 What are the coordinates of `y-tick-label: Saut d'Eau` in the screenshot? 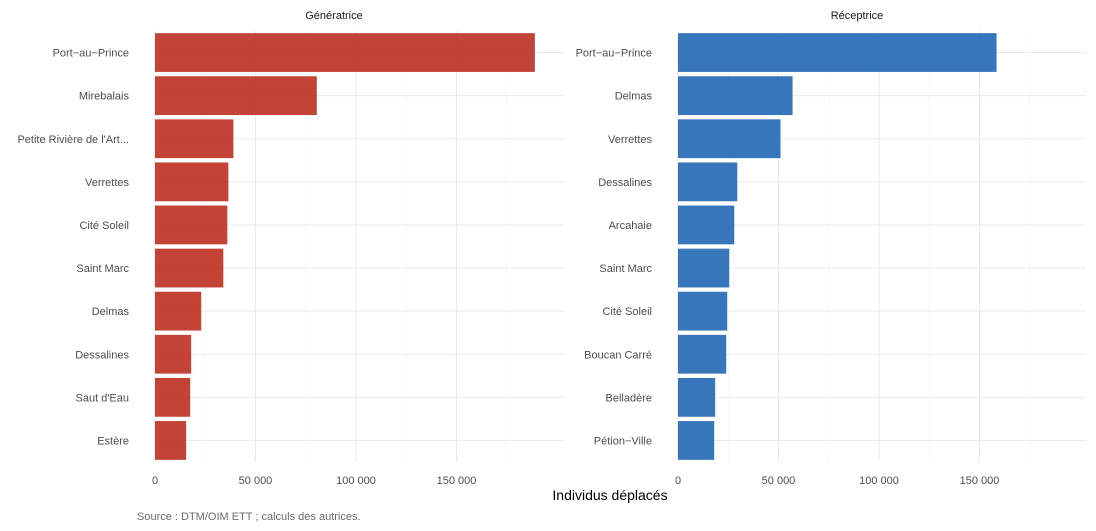 It's located at (102, 398).